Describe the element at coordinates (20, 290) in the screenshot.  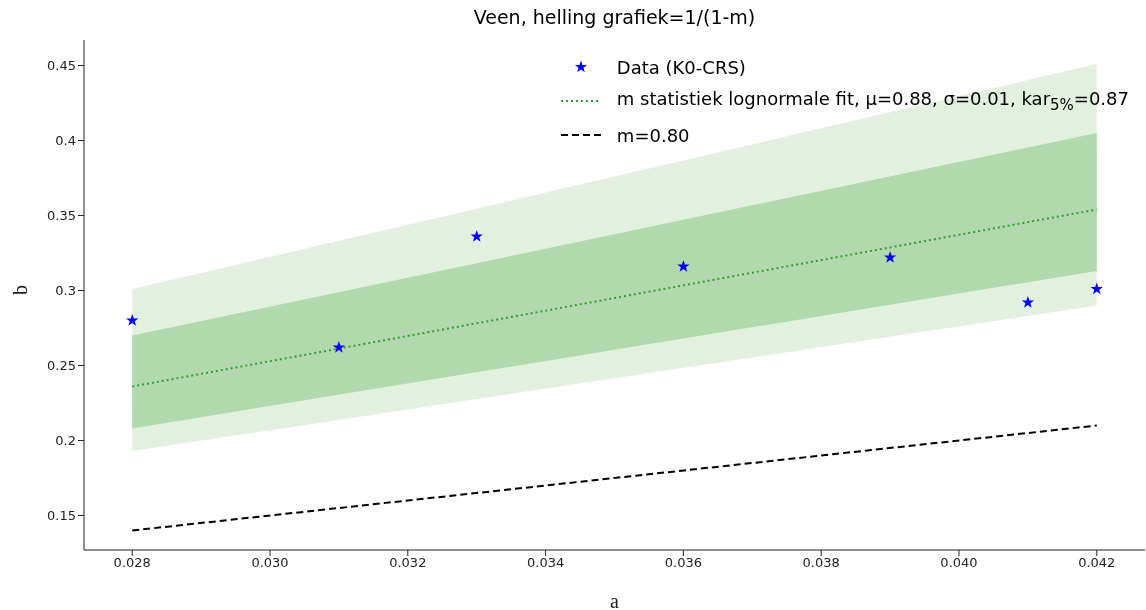
I see `y-axis-title: b` at that location.